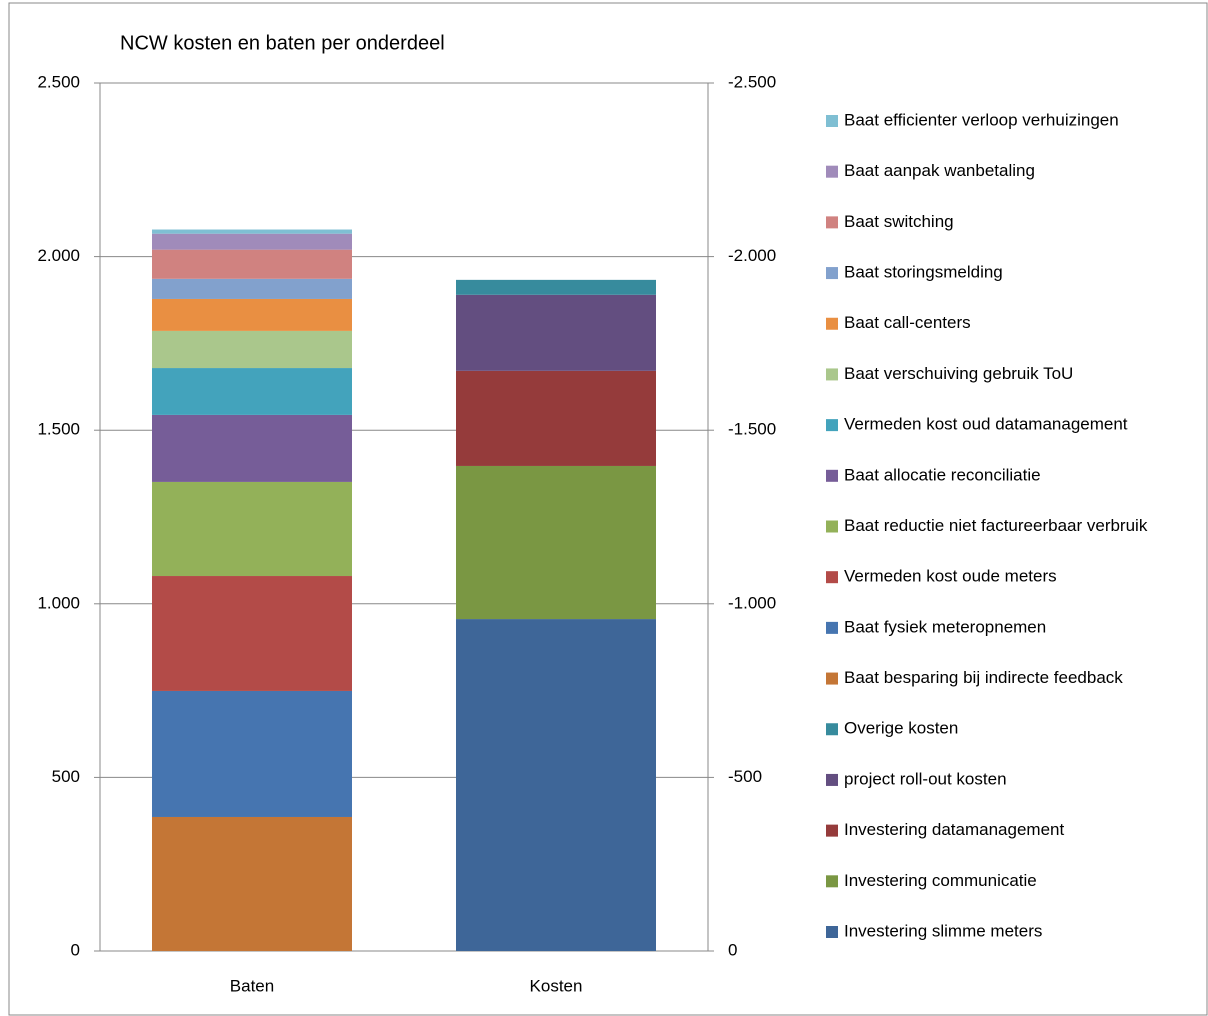 The image size is (1208, 1016). Describe the element at coordinates (282, 43) in the screenshot. I see `chart-title: NCW kosten en baten per onderdeel` at that location.